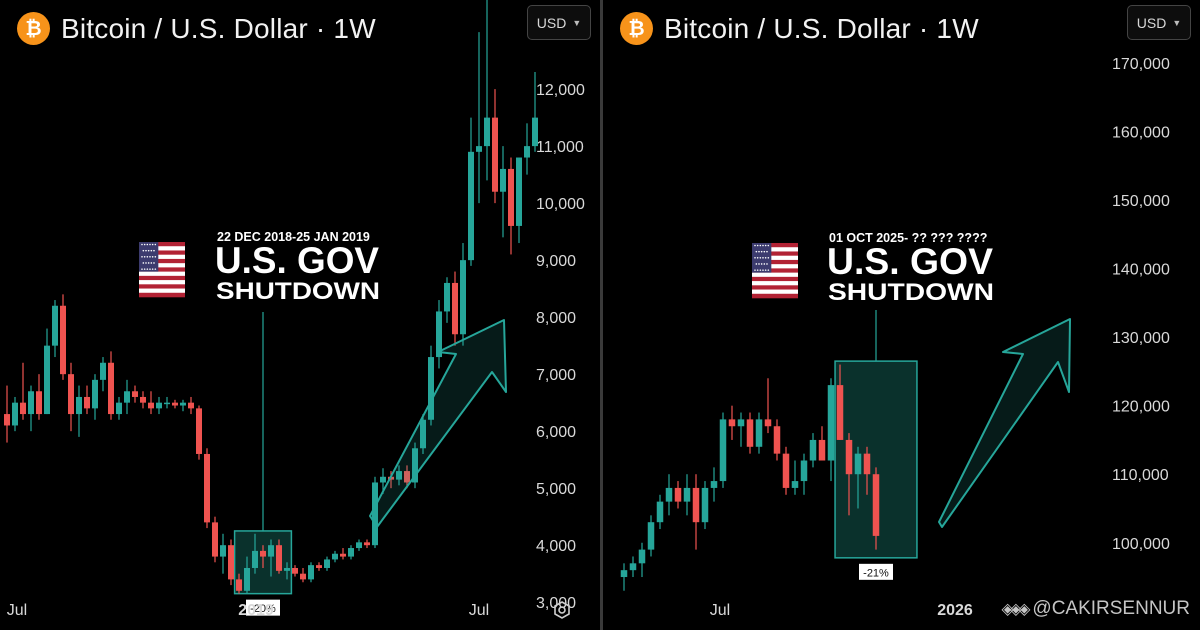 This screenshot has height=630, width=1200. I want to click on gear-icon, so click(562, 610).